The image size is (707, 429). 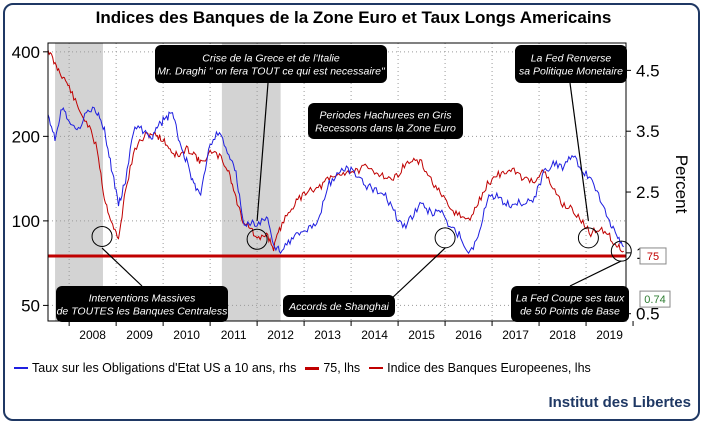 I want to click on legend-swatch-bank, so click(x=376, y=368).